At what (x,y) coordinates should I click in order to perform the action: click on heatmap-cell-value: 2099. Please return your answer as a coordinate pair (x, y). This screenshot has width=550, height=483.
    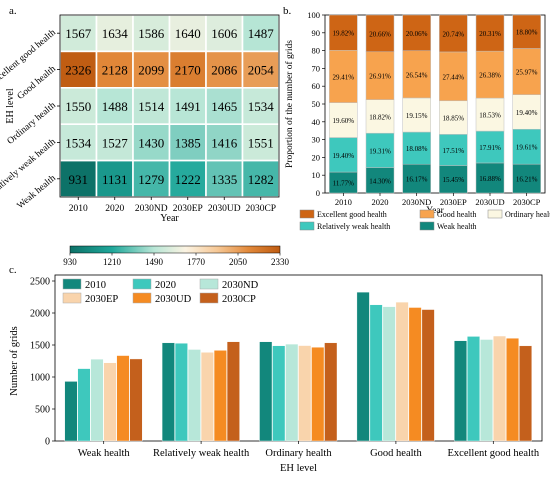
    Looking at the image, I should click on (151, 70).